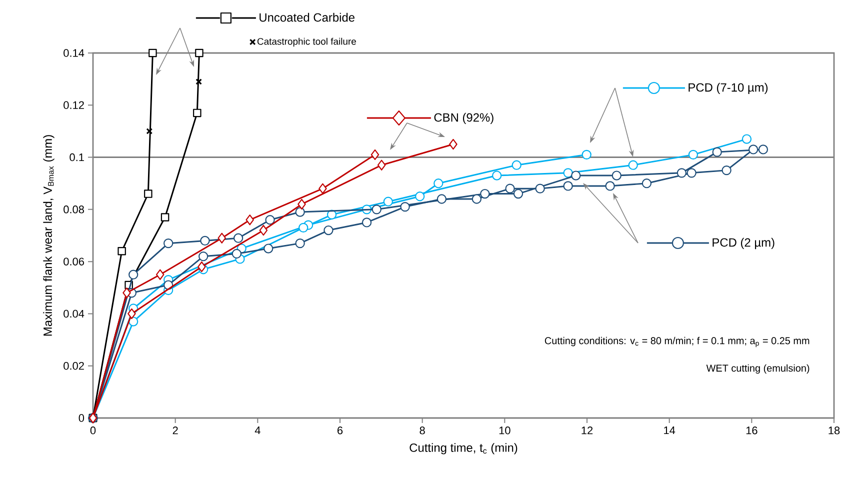  I want to click on legend-label: PCD (7-10 µm), so click(728, 88).